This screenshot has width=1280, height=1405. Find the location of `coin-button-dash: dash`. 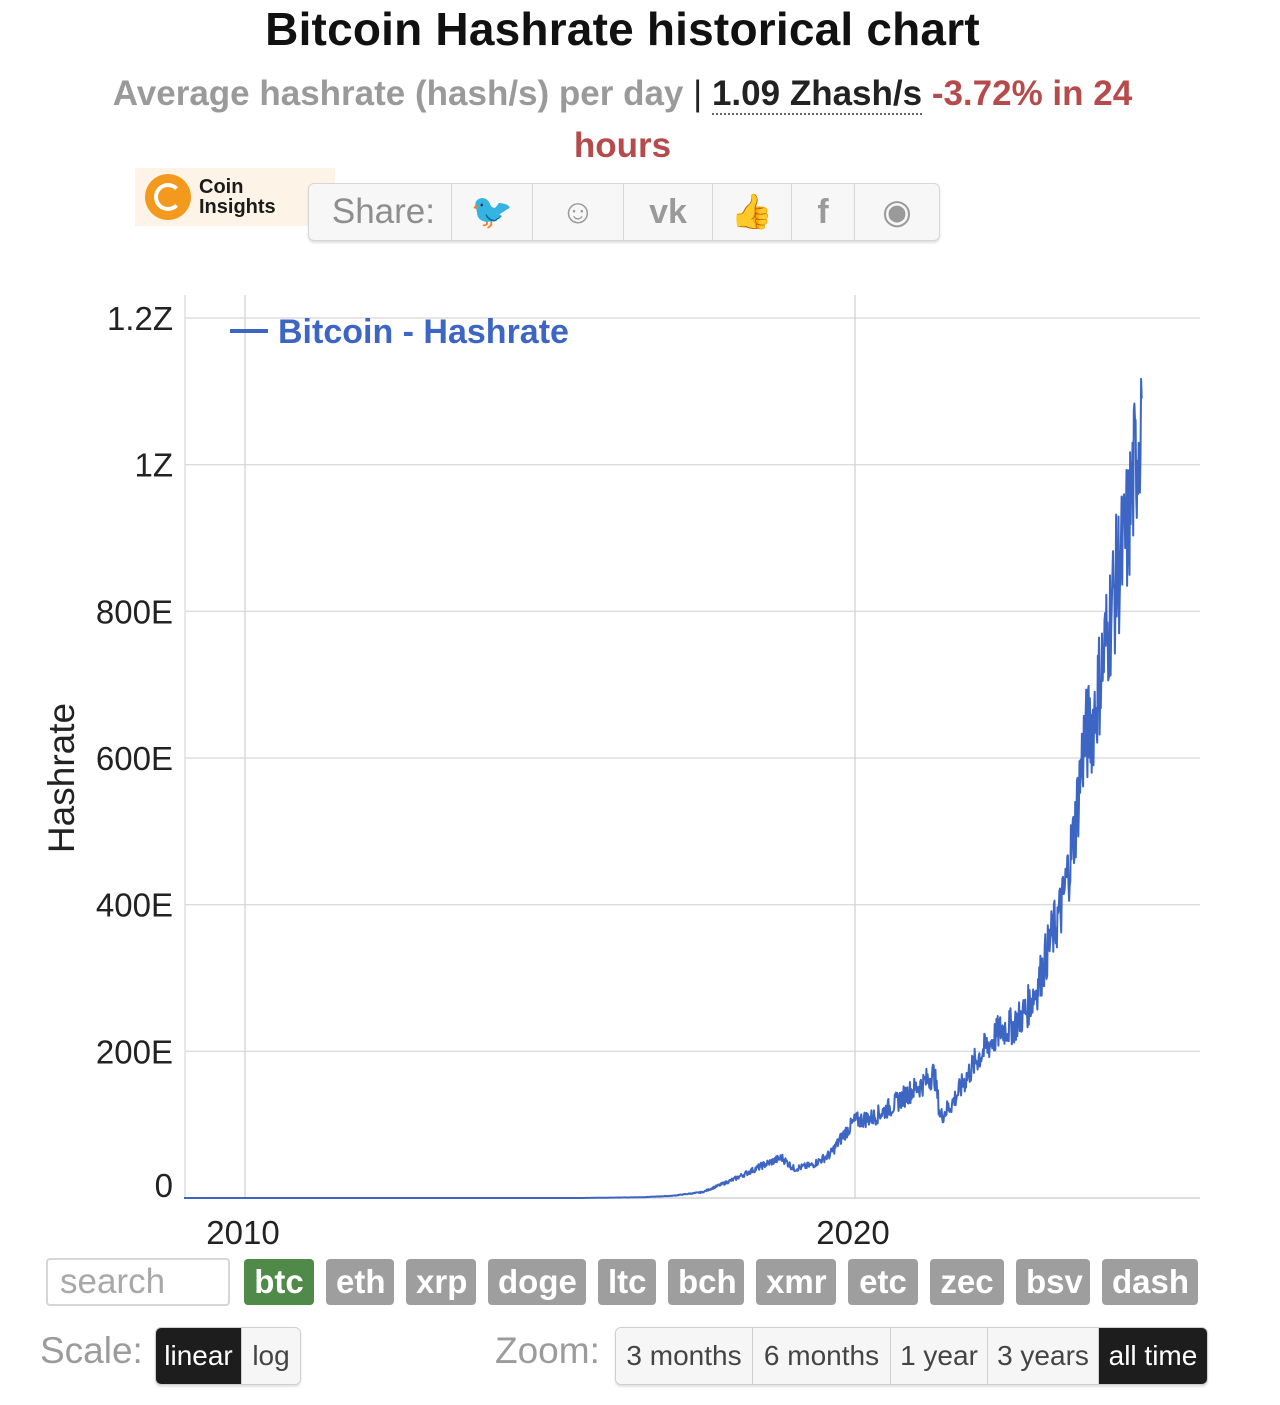

coin-button-dash: dash is located at coordinates (1150, 1282).